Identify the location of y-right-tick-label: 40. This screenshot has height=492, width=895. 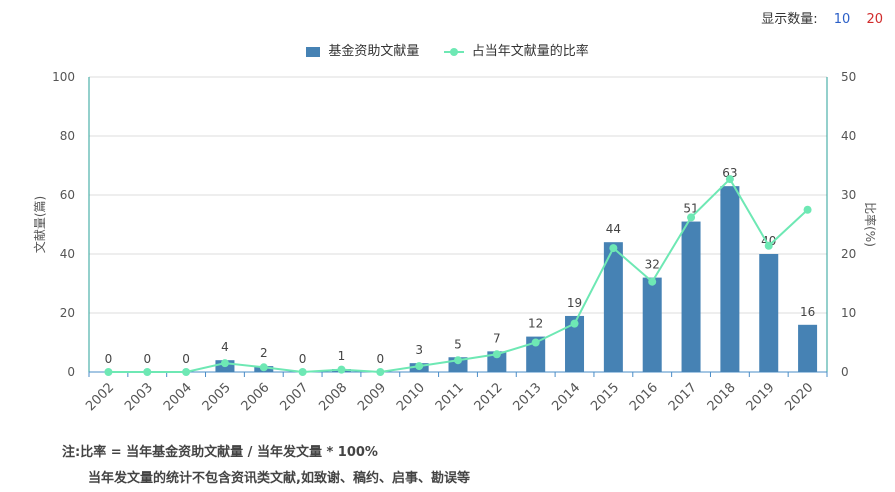
(848, 136).